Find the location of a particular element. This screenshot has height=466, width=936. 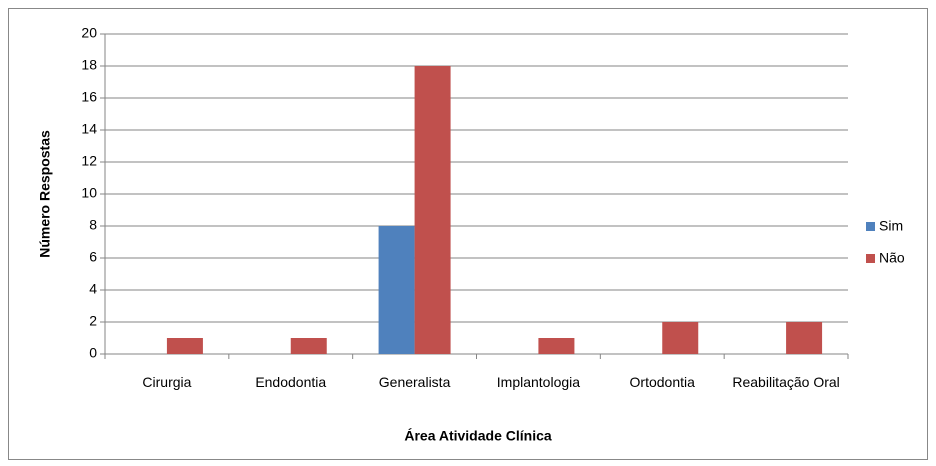

y-axis-title: Número Respostas is located at coordinates (45, 194).